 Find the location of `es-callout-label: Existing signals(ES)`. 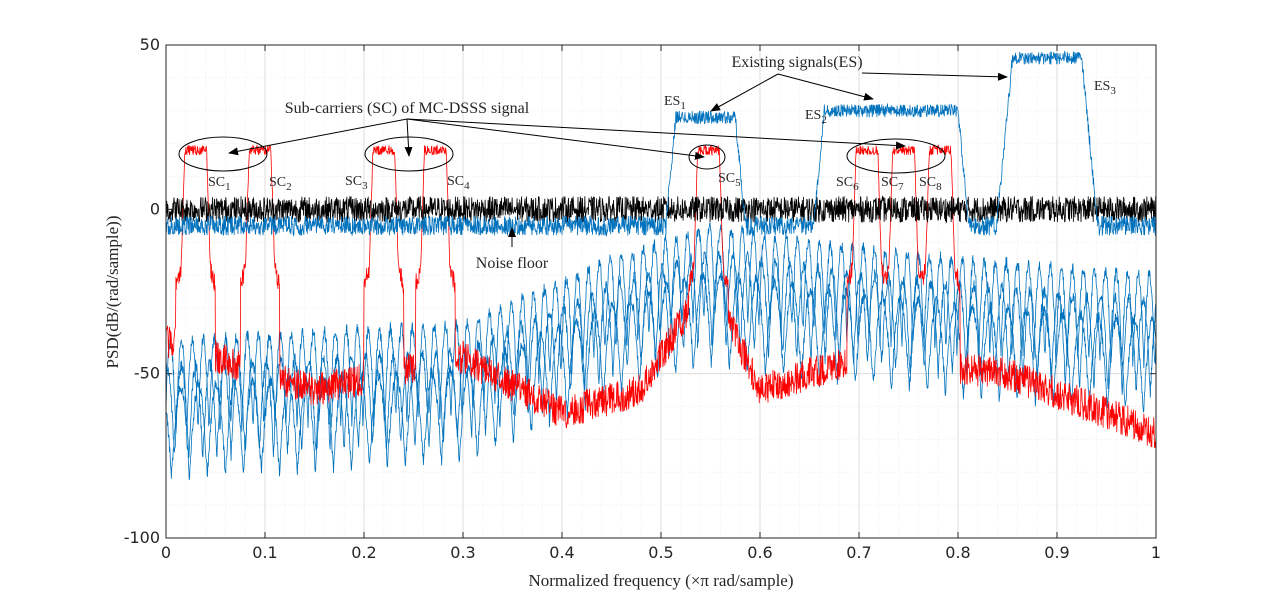

es-callout-label: Existing signals(ES) is located at coordinates (796, 62).